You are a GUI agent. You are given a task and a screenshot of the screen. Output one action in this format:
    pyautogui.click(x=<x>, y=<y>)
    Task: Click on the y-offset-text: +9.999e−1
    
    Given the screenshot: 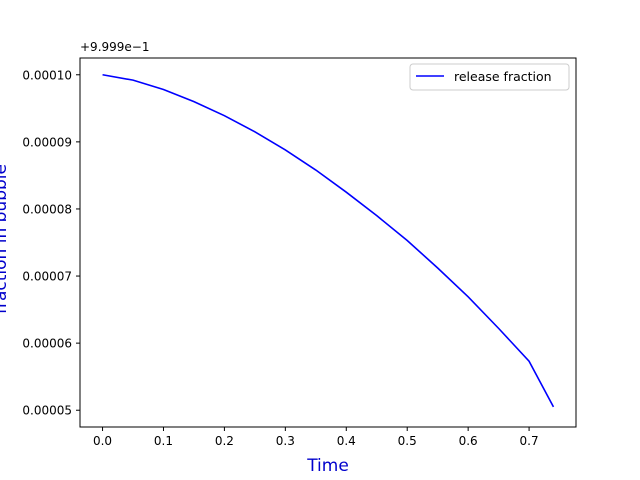 What is the action you would take?
    pyautogui.click(x=114, y=47)
    